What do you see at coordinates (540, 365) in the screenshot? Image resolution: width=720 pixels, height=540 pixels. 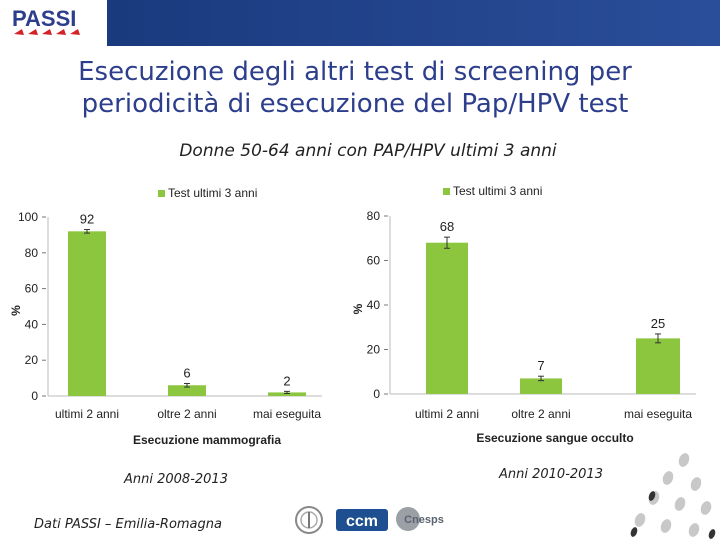 I see `data-label: 7` at bounding box center [540, 365].